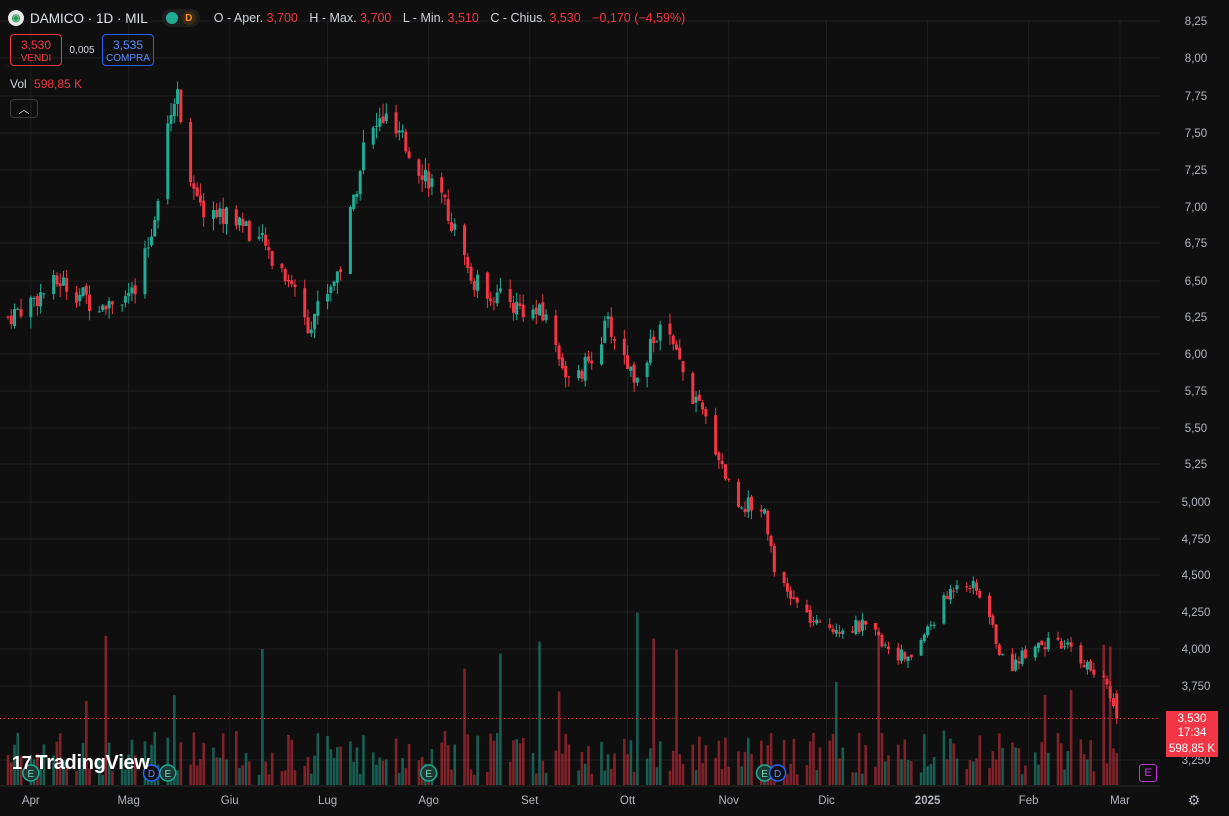  Describe the element at coordinates (22, 763) in the screenshot. I see `tradingview-mark-icon: 17` at that location.